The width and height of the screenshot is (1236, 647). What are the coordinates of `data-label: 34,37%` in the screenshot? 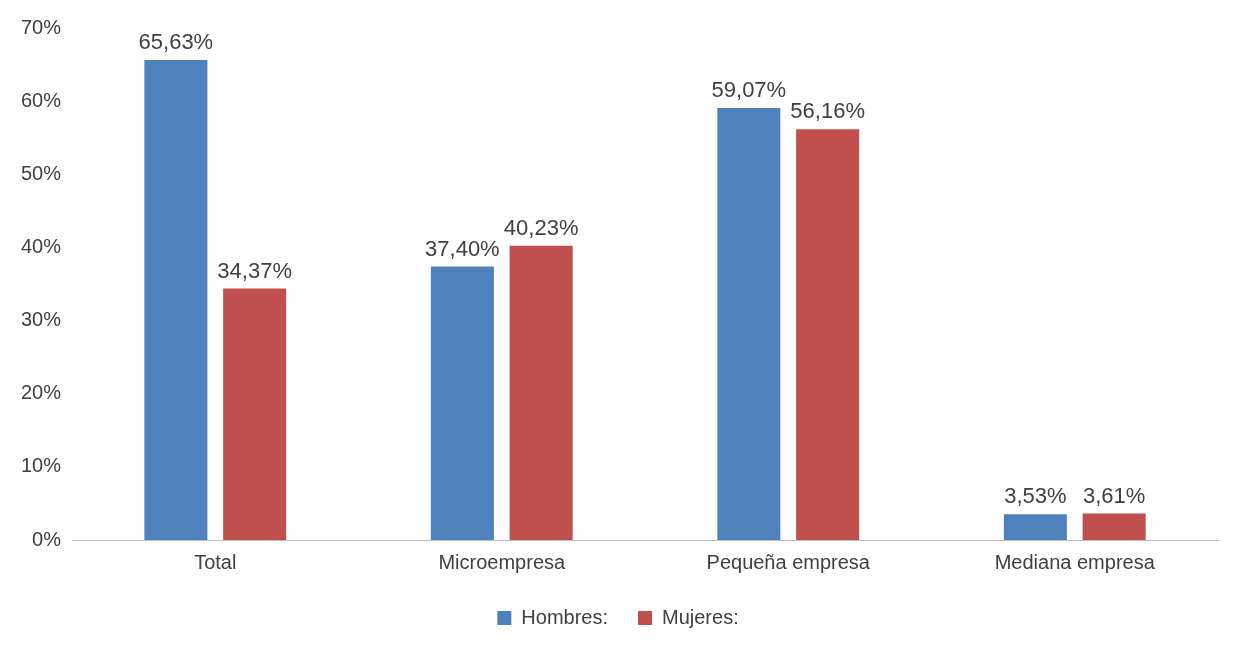 It's located at (254, 270).